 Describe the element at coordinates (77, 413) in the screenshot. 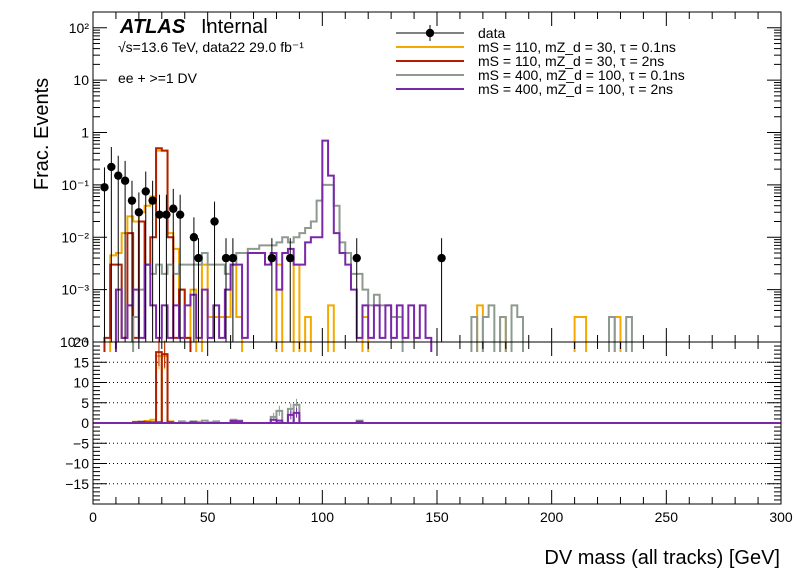

I see `ratio-y-tick-labels: −15 −10 −5 0 5 10 15 20` at that location.